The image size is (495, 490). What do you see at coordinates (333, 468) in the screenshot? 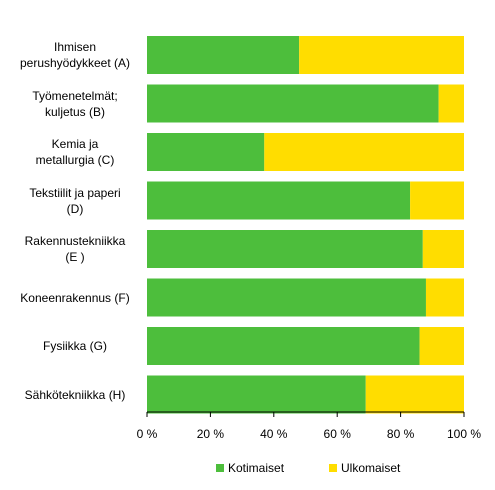
I see `legend-swatch-ulkomaiset` at bounding box center [333, 468].